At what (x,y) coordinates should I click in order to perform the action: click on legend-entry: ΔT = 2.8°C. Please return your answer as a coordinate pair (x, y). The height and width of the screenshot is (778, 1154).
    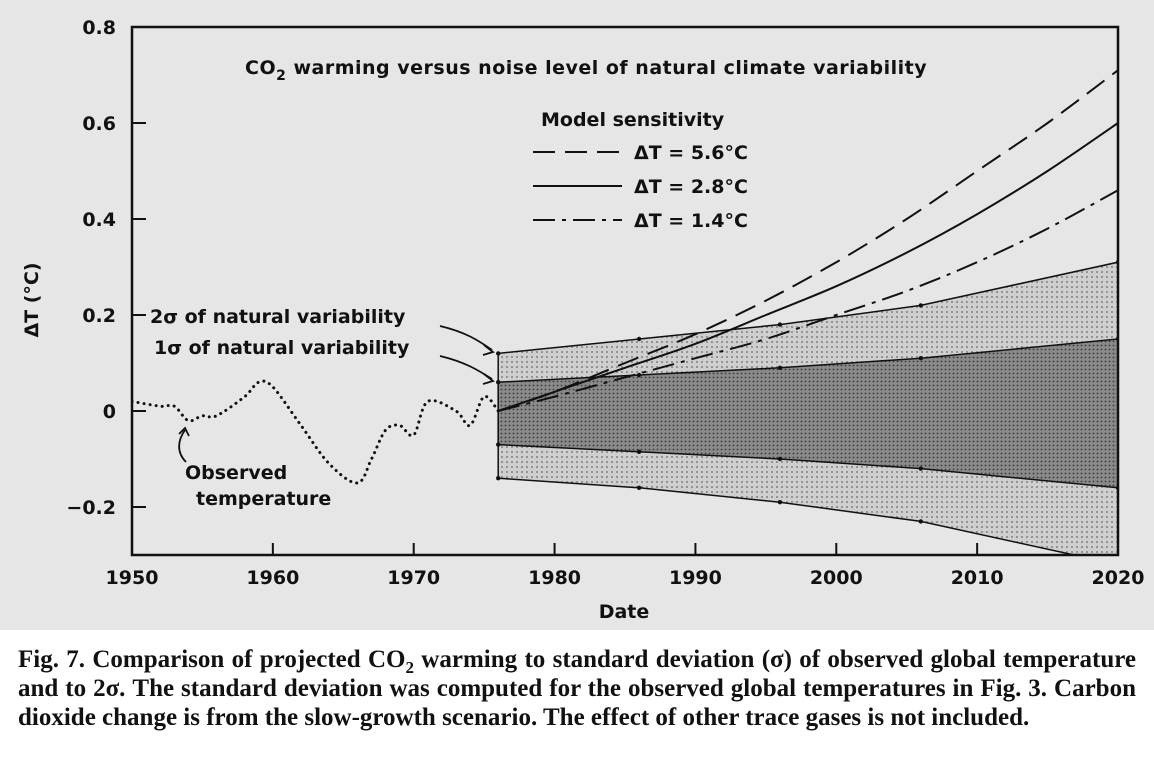
    Looking at the image, I should click on (691, 187).